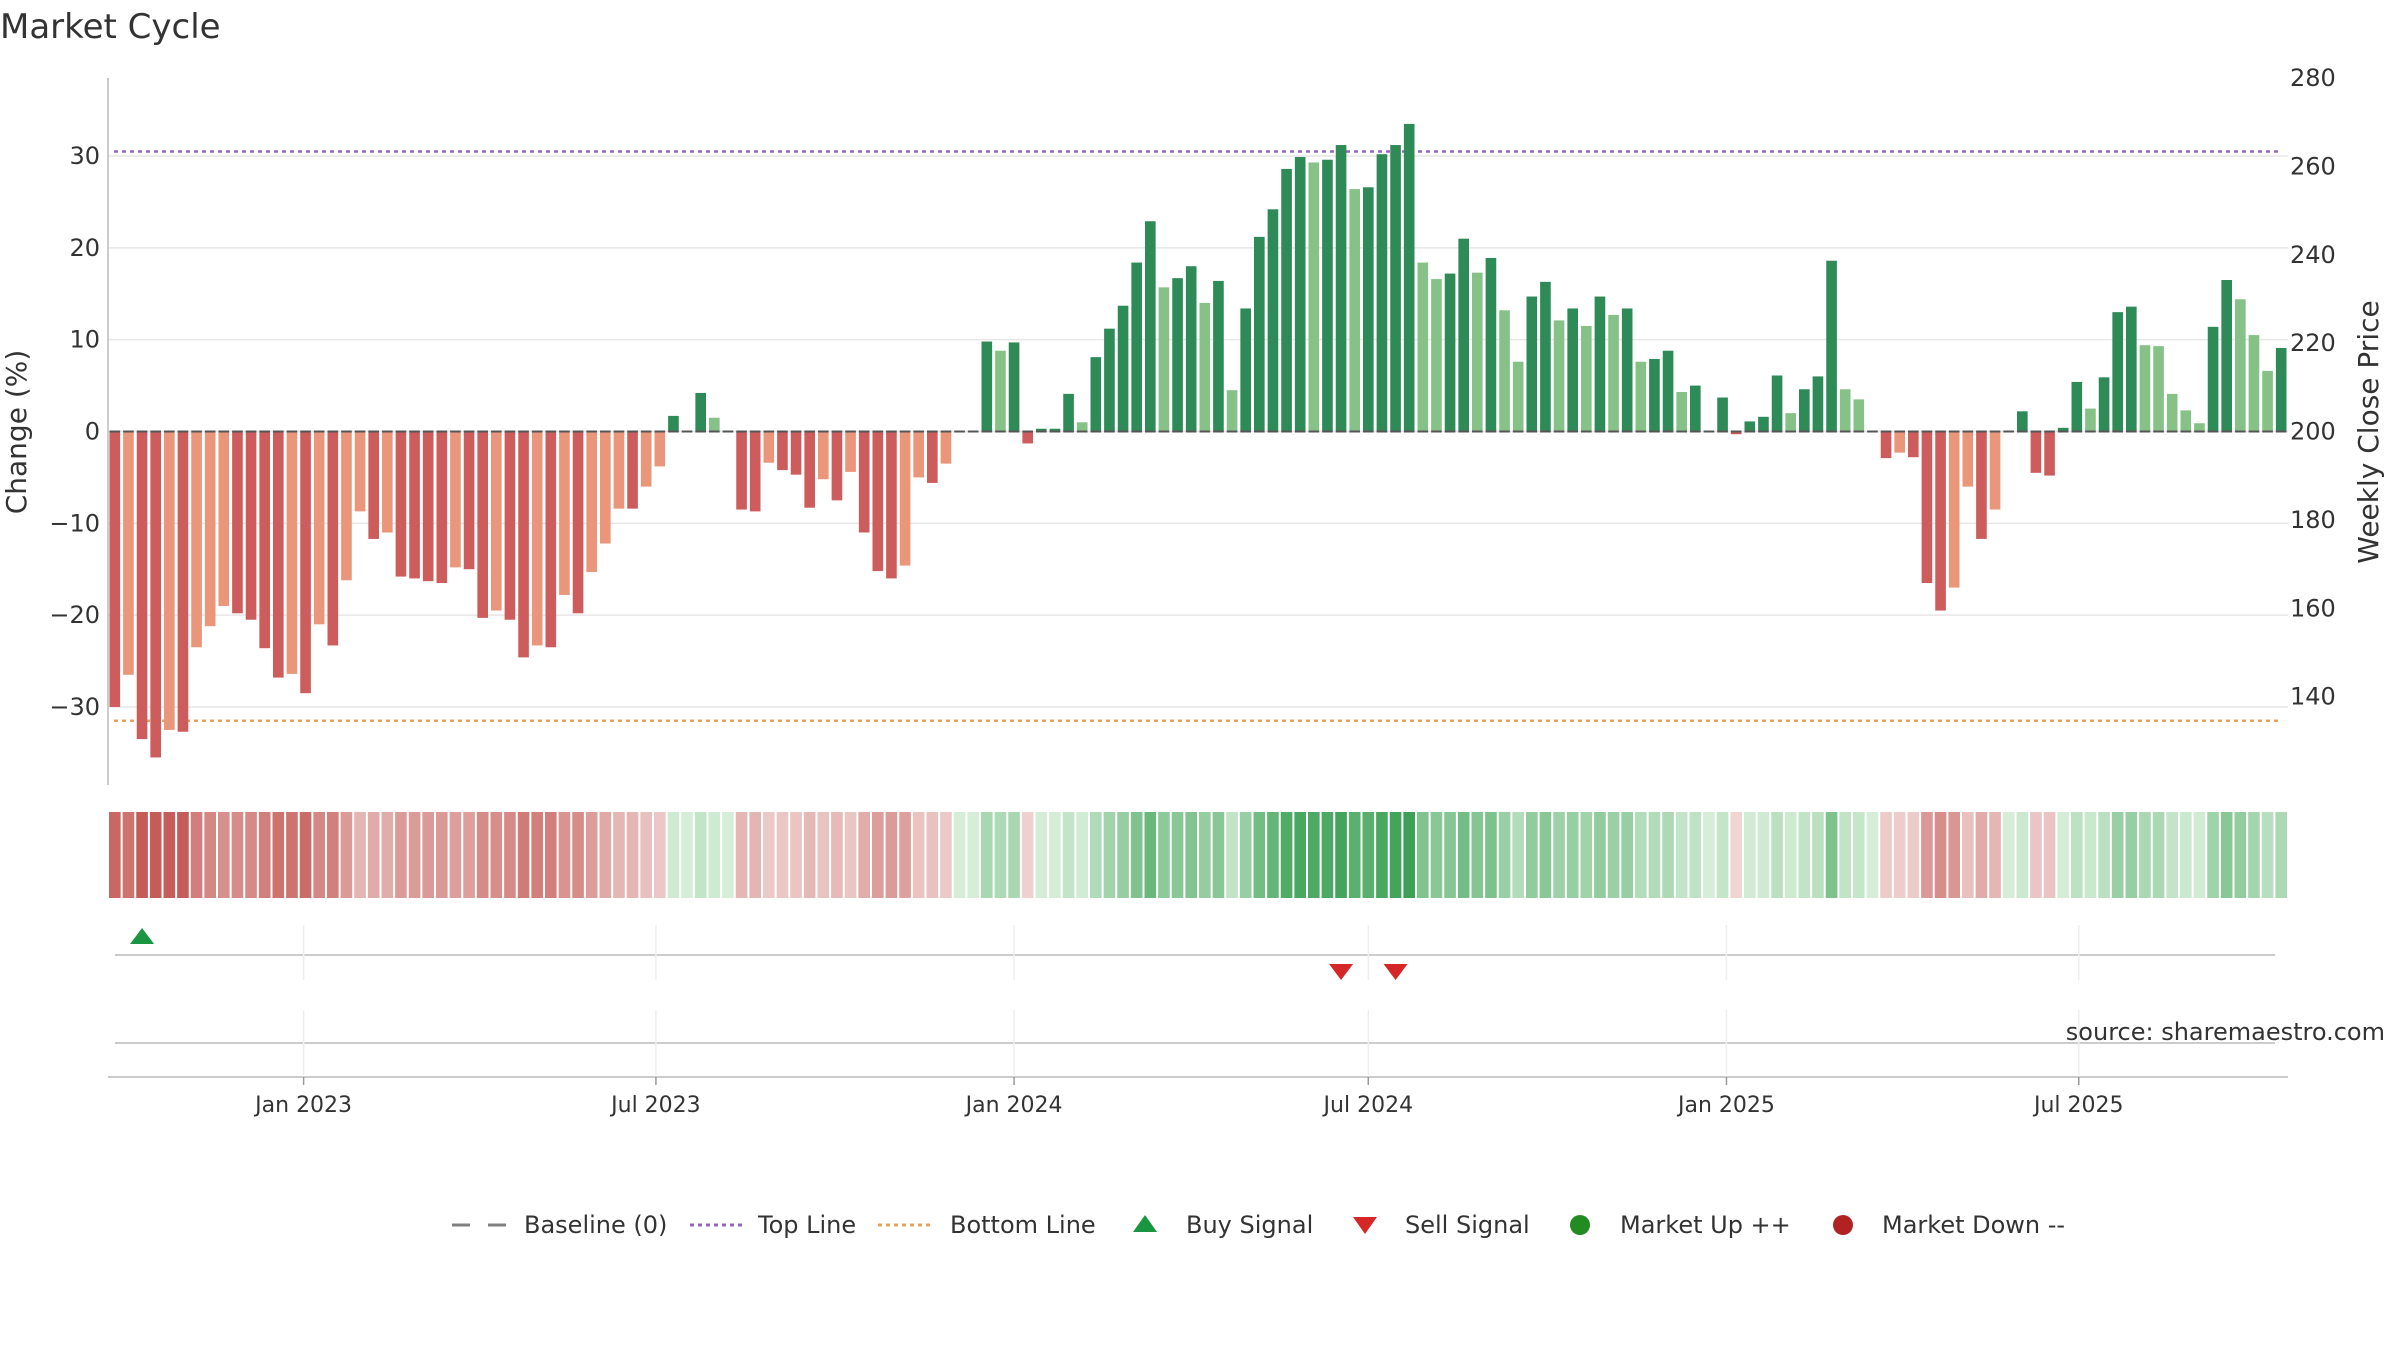 This screenshot has height=1350, width=2400. I want to click on legend-item: Market Up ++, so click(1680, 1225).